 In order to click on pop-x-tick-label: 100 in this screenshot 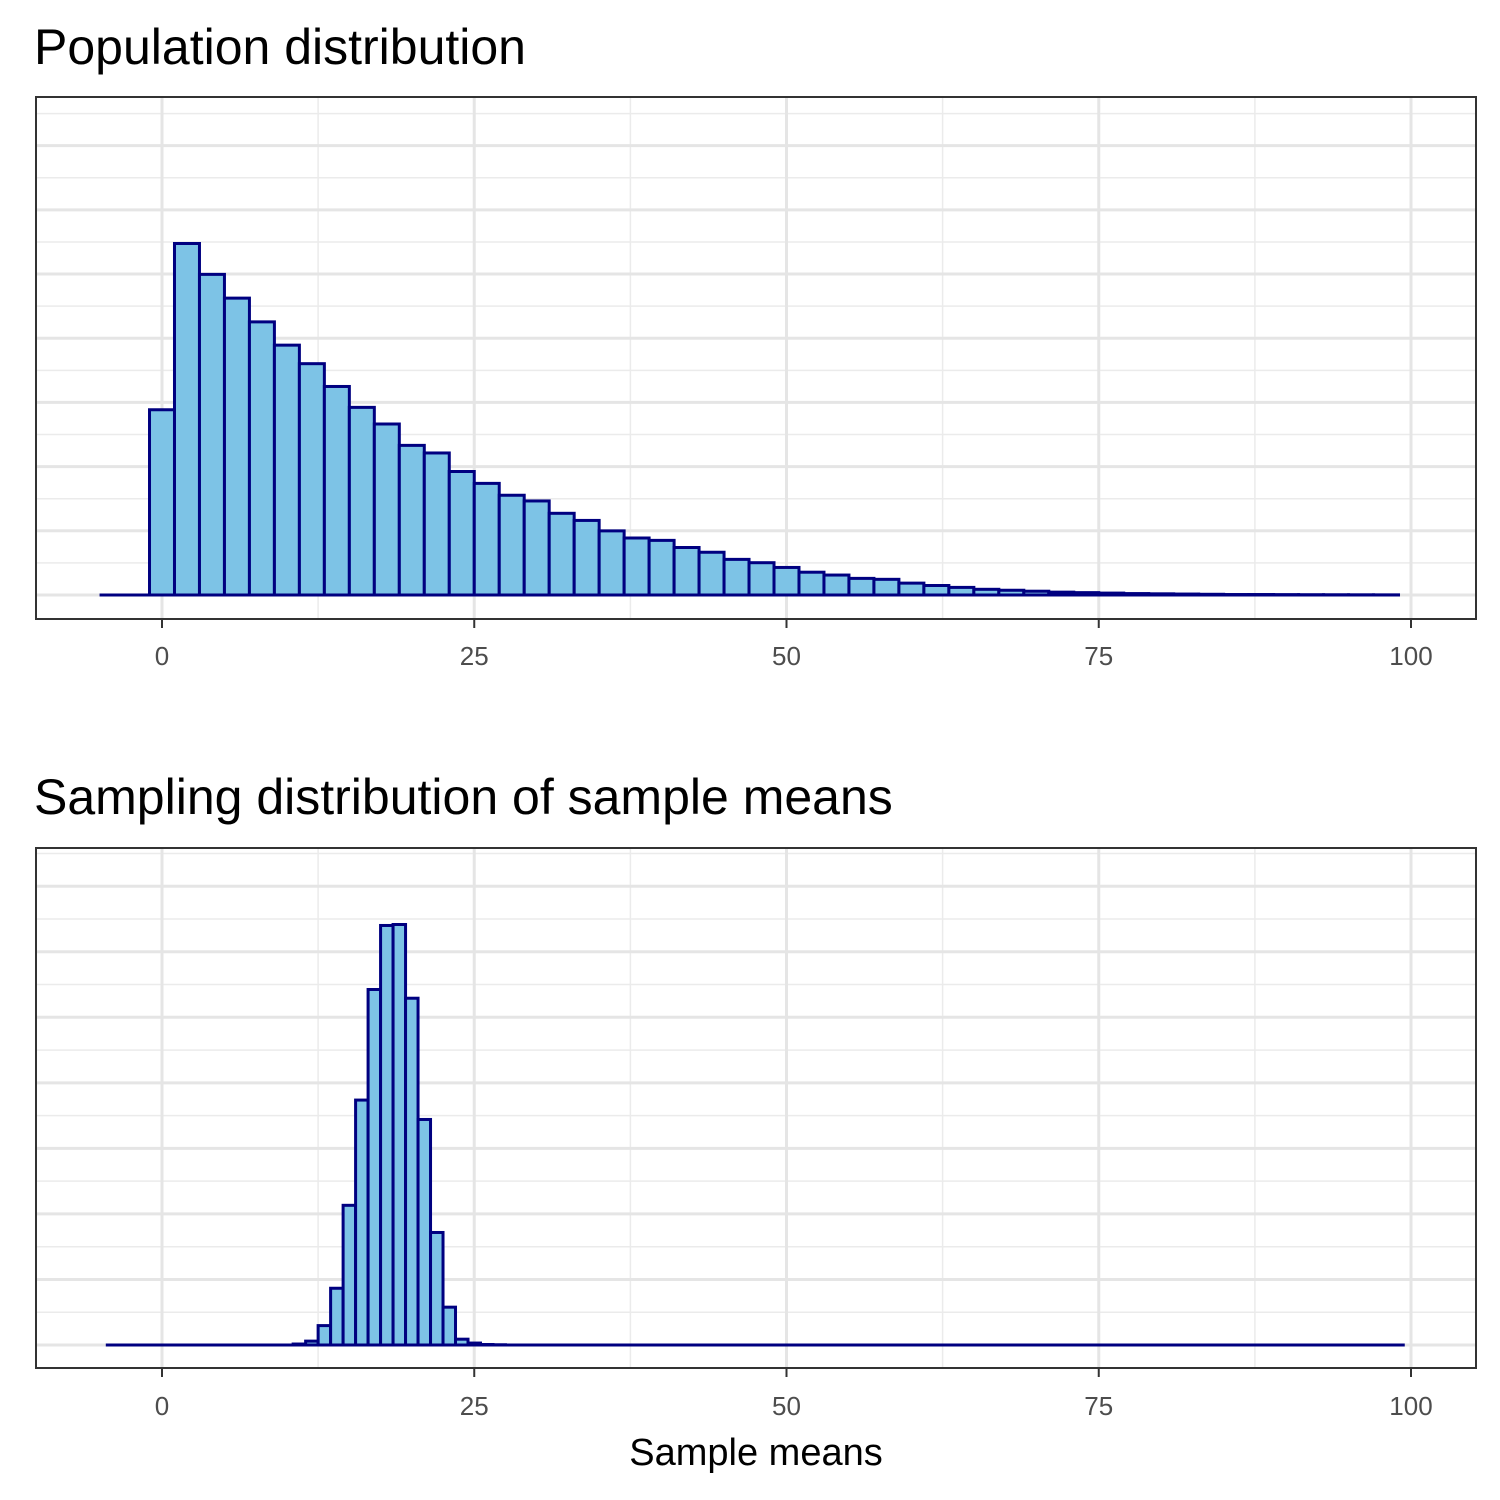, I will do `click(1410, 656)`.